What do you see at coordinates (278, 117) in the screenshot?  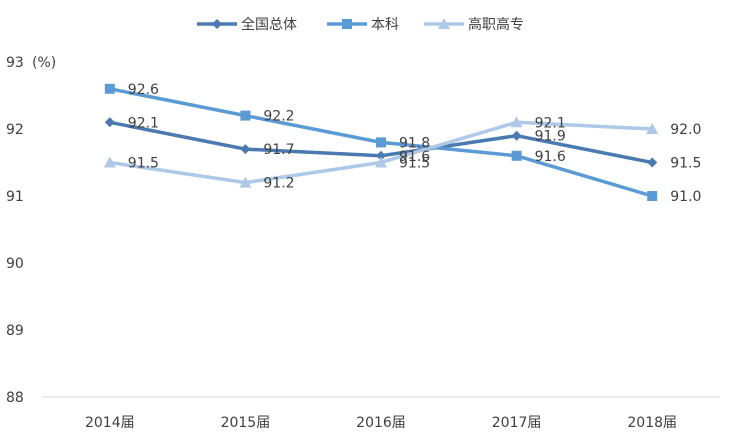 I see `data-label: 92.2` at bounding box center [278, 117].